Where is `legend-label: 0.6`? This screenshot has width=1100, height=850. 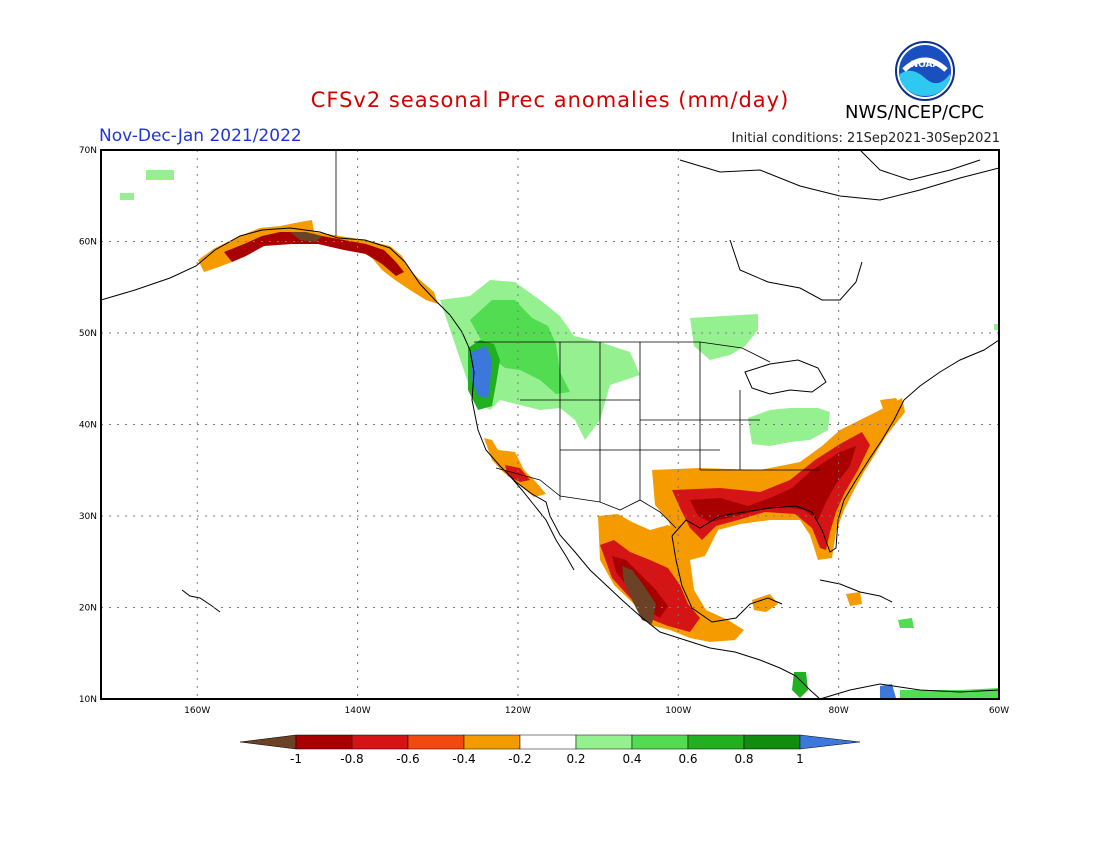 legend-label: 0.6 is located at coordinates (687, 759).